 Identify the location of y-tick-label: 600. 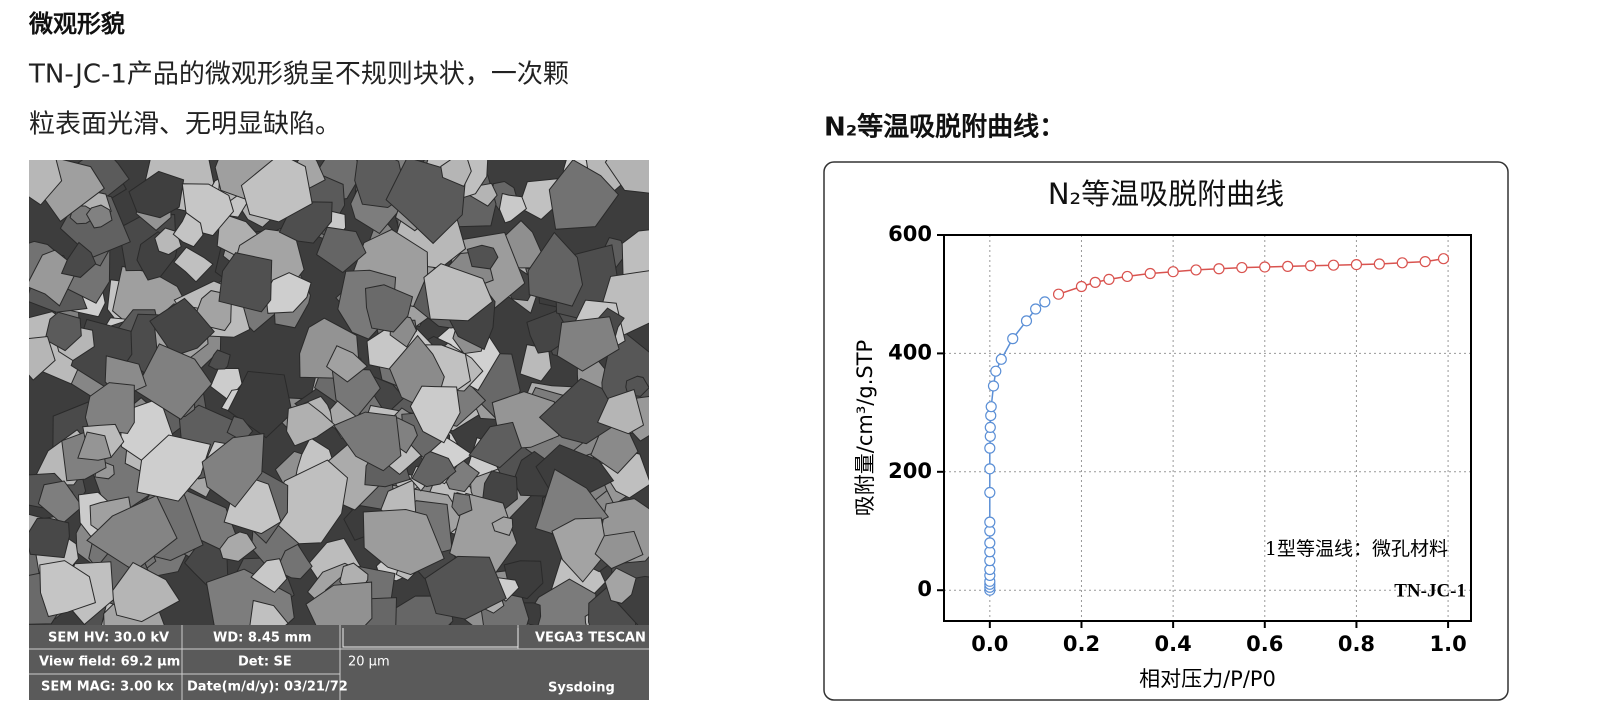
(910, 234).